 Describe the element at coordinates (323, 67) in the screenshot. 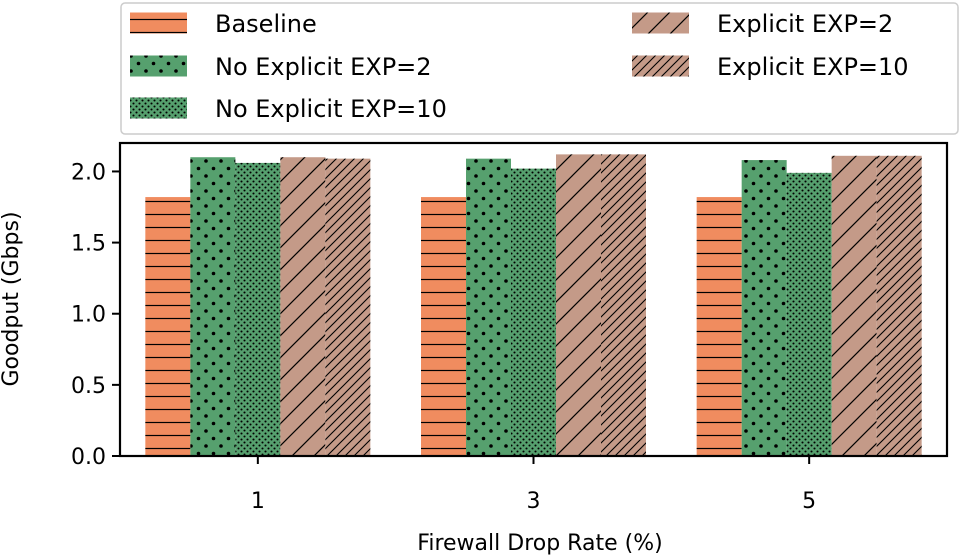

I see `legend-label-no-explicit-exp-2: No Explicit EXP=2` at that location.